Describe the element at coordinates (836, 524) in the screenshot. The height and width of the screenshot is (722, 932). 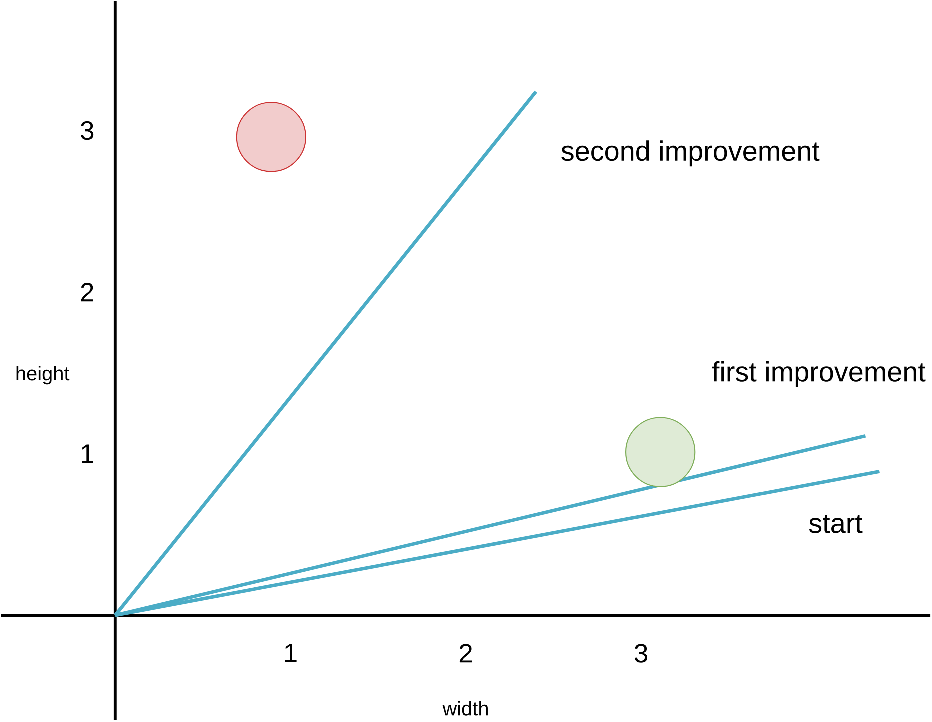
I see `series-label: start` at that location.